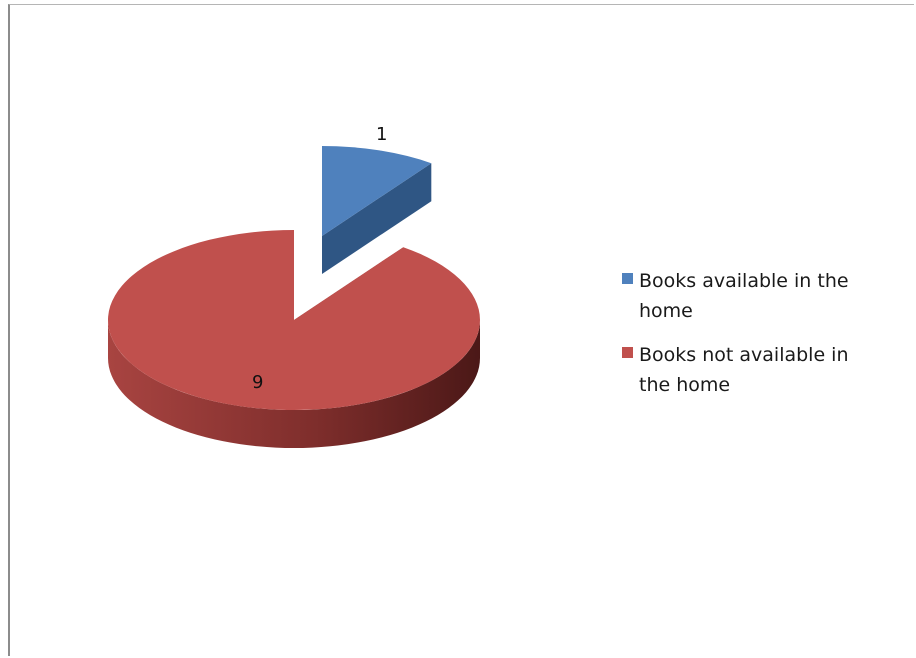 This screenshot has height=658, width=916. What do you see at coordinates (381, 134) in the screenshot?
I see `data-label: 1` at bounding box center [381, 134].